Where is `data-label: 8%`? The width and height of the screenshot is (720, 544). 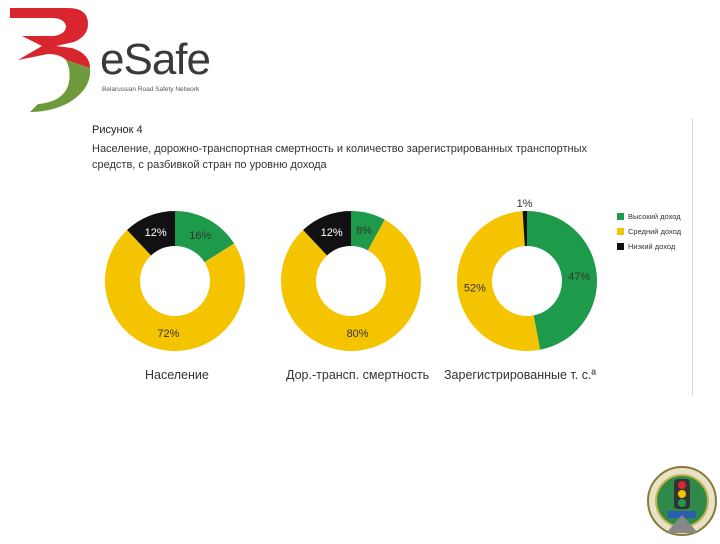 data-label: 8% is located at coordinates (364, 231).